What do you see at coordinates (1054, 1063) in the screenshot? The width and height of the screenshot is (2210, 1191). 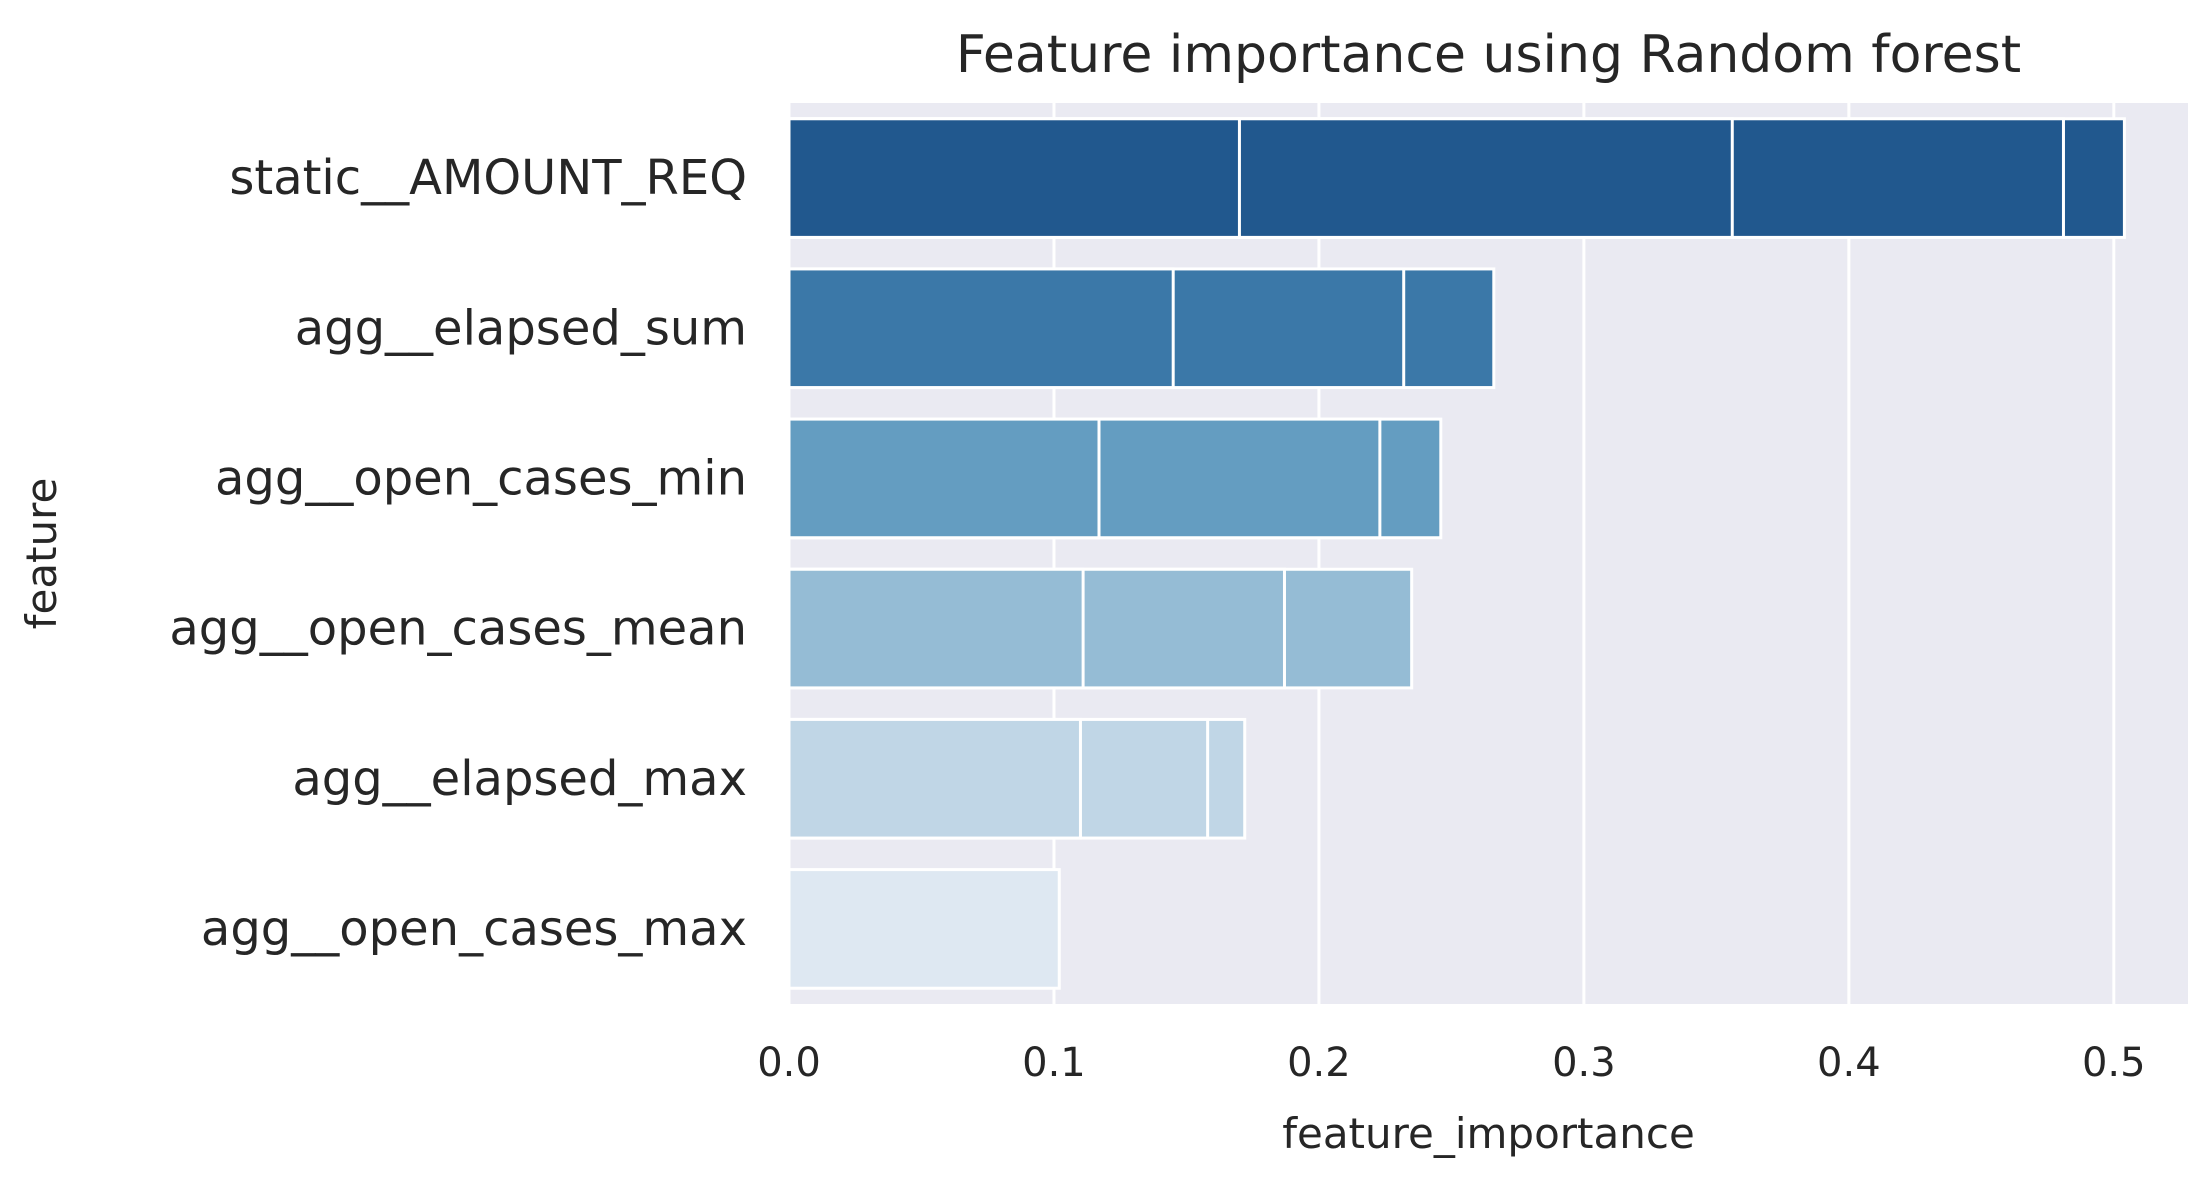 I see `x-tick-label-1: 0.1` at bounding box center [1054, 1063].